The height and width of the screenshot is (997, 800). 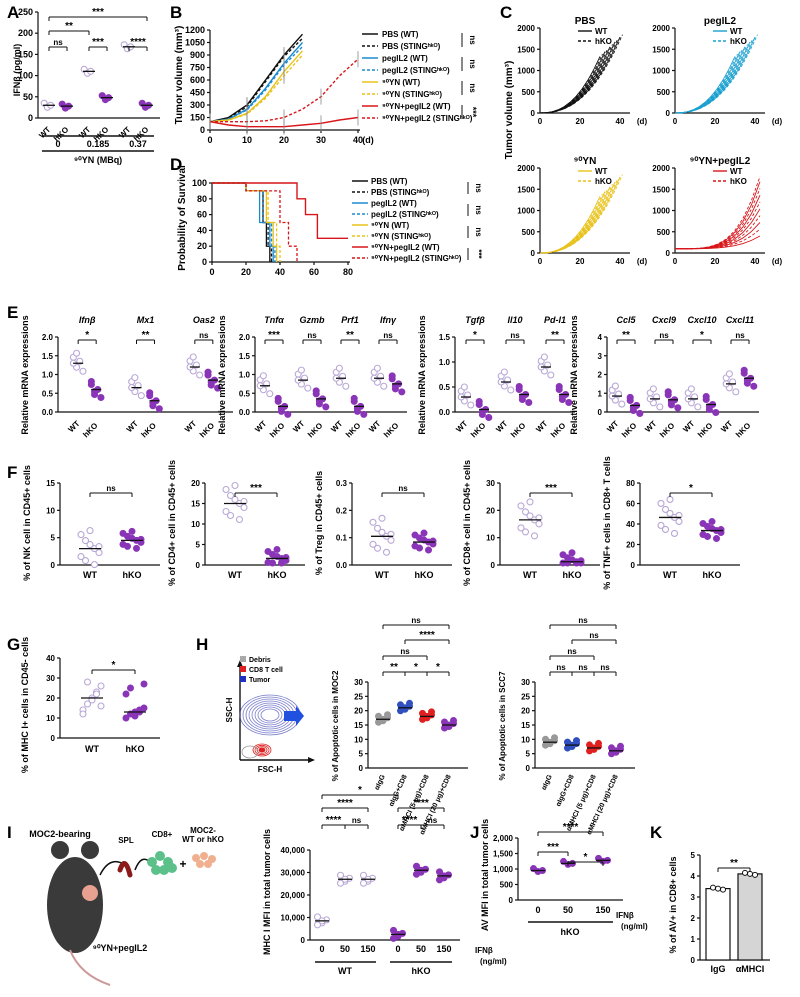 What do you see at coordinates (580, 121) in the screenshot?
I see `x-tick-label: 20` at bounding box center [580, 121].